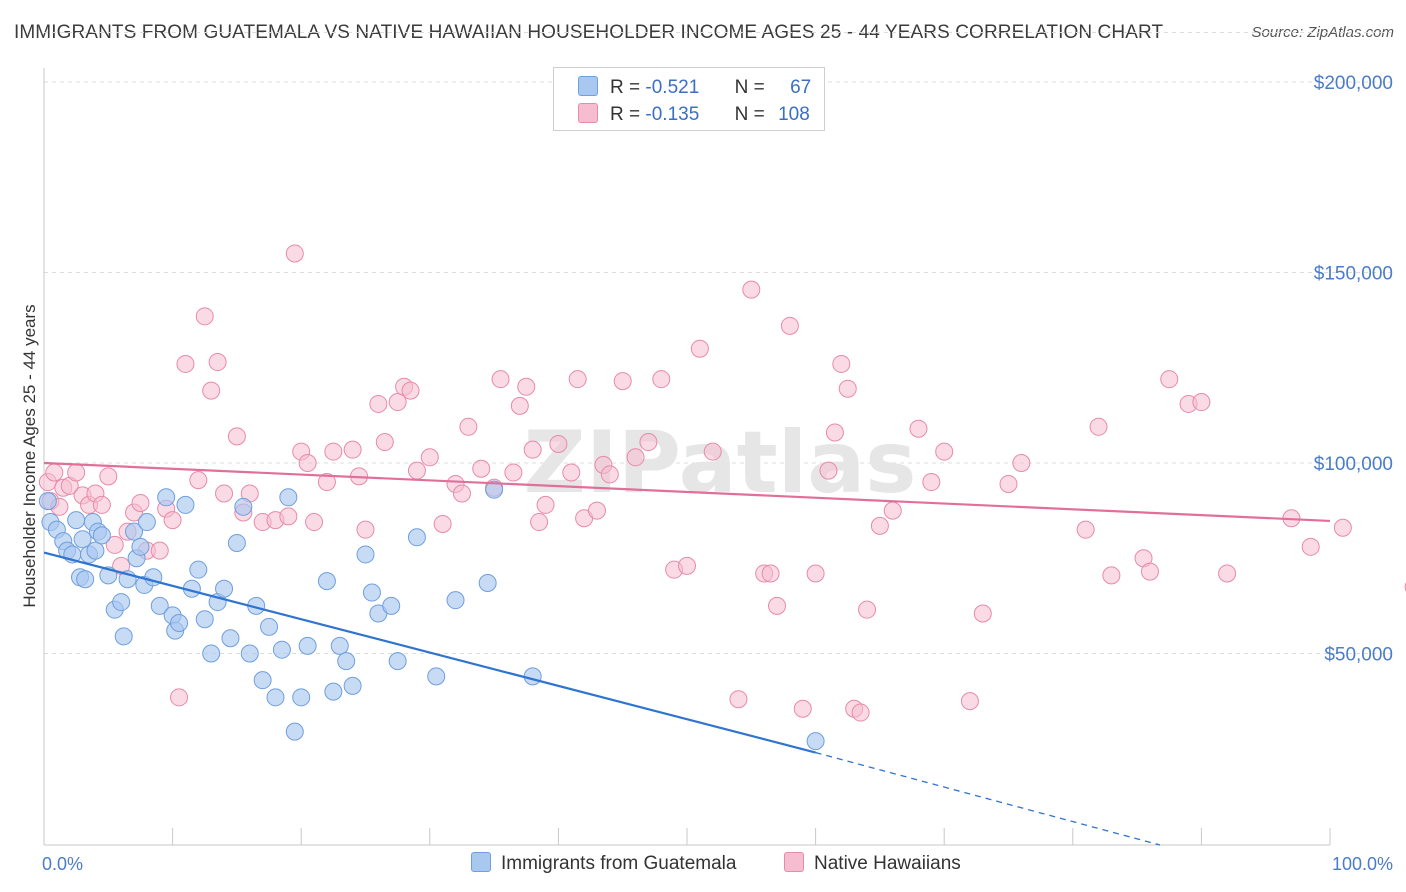  I want to click on x-tick-labels: 0.0% 100.0%, so click(717, 864).